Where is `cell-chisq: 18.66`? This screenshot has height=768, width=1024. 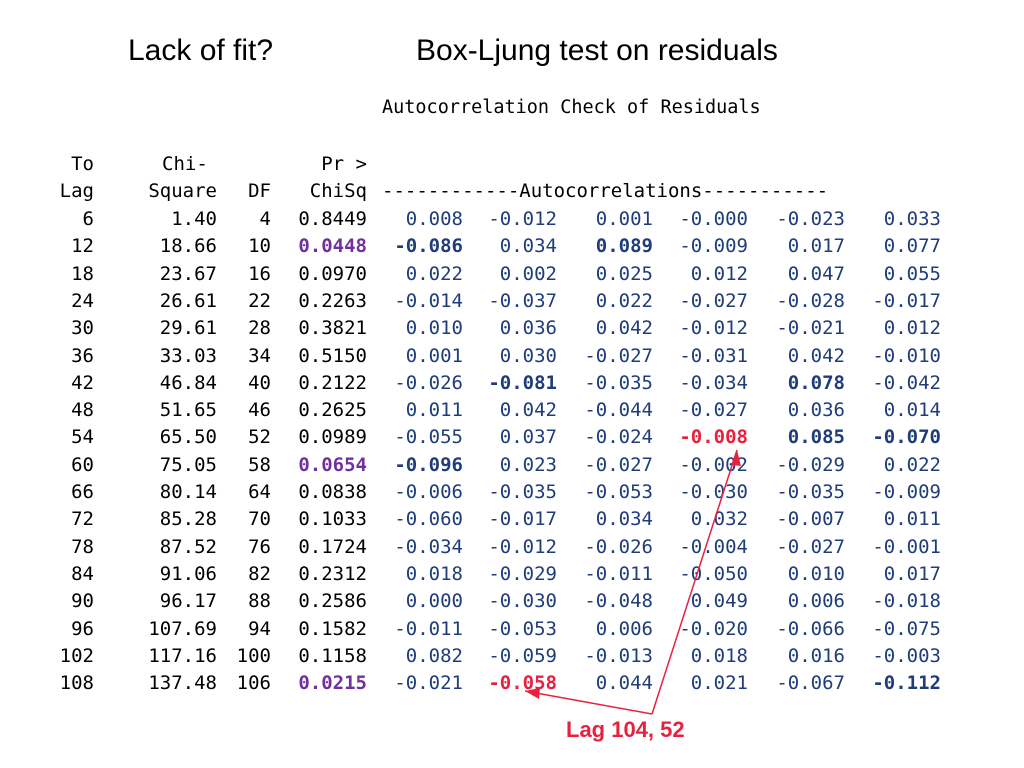
cell-chisq: 18.66 is located at coordinates (188, 246).